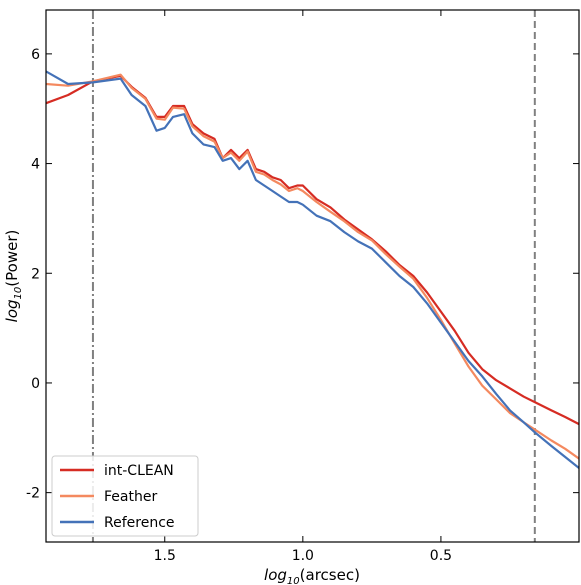  What do you see at coordinates (165, 556) in the screenshot?
I see `x-tick-label: 1.5` at bounding box center [165, 556].